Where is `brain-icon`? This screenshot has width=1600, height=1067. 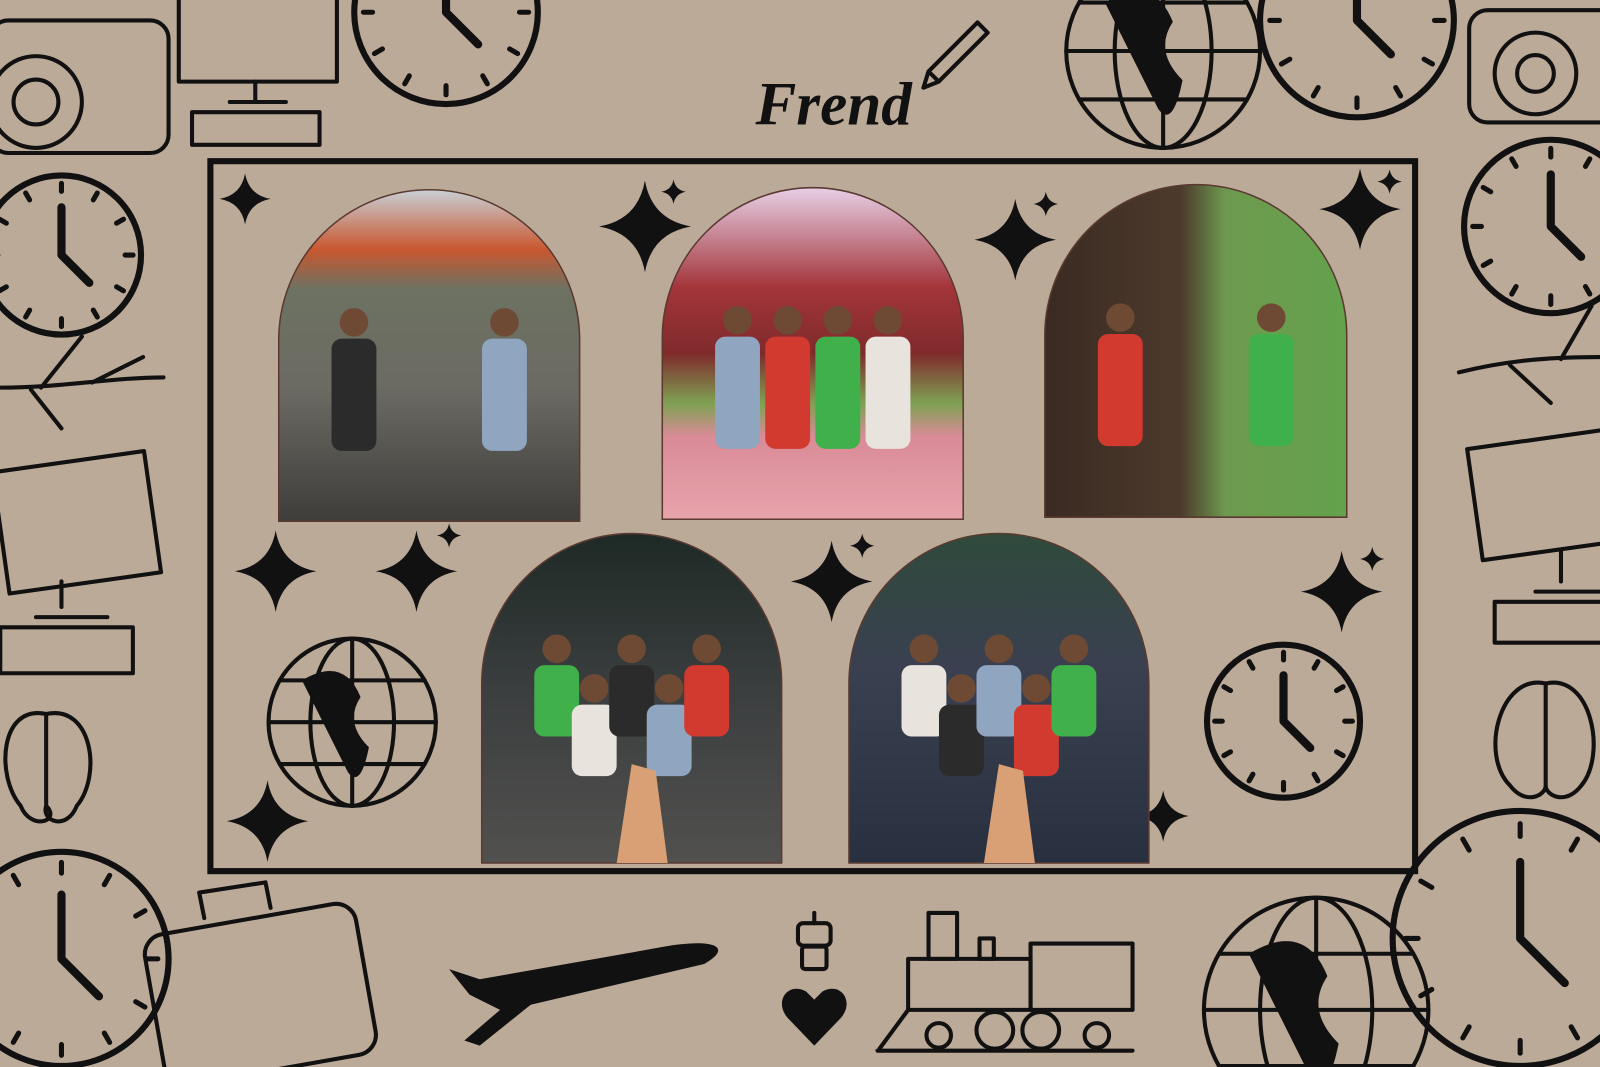
brain-icon is located at coordinates (799, 752).